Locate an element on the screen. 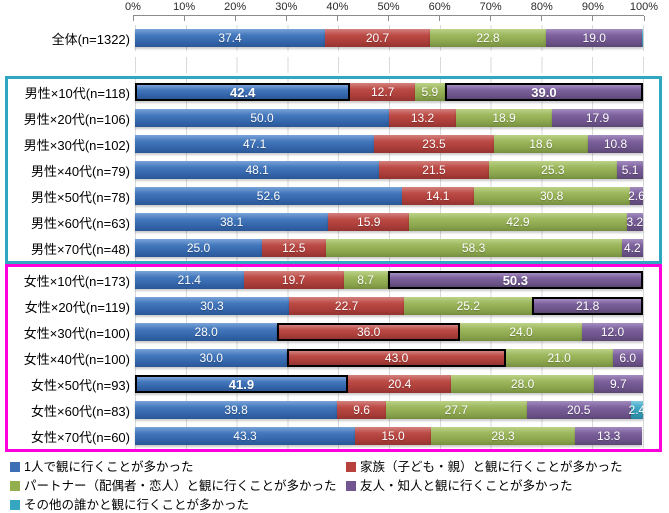 This screenshot has height=513, width=669. category-label: 男性×30代(n=102) is located at coordinates (76, 145).